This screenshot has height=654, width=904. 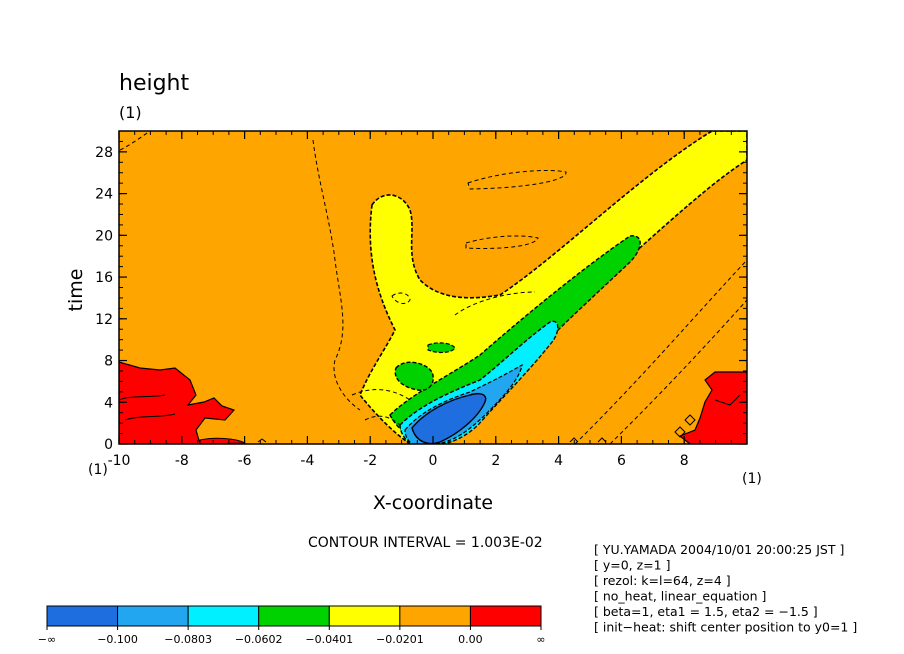 I want to click on chart-title: height, so click(x=154, y=83).